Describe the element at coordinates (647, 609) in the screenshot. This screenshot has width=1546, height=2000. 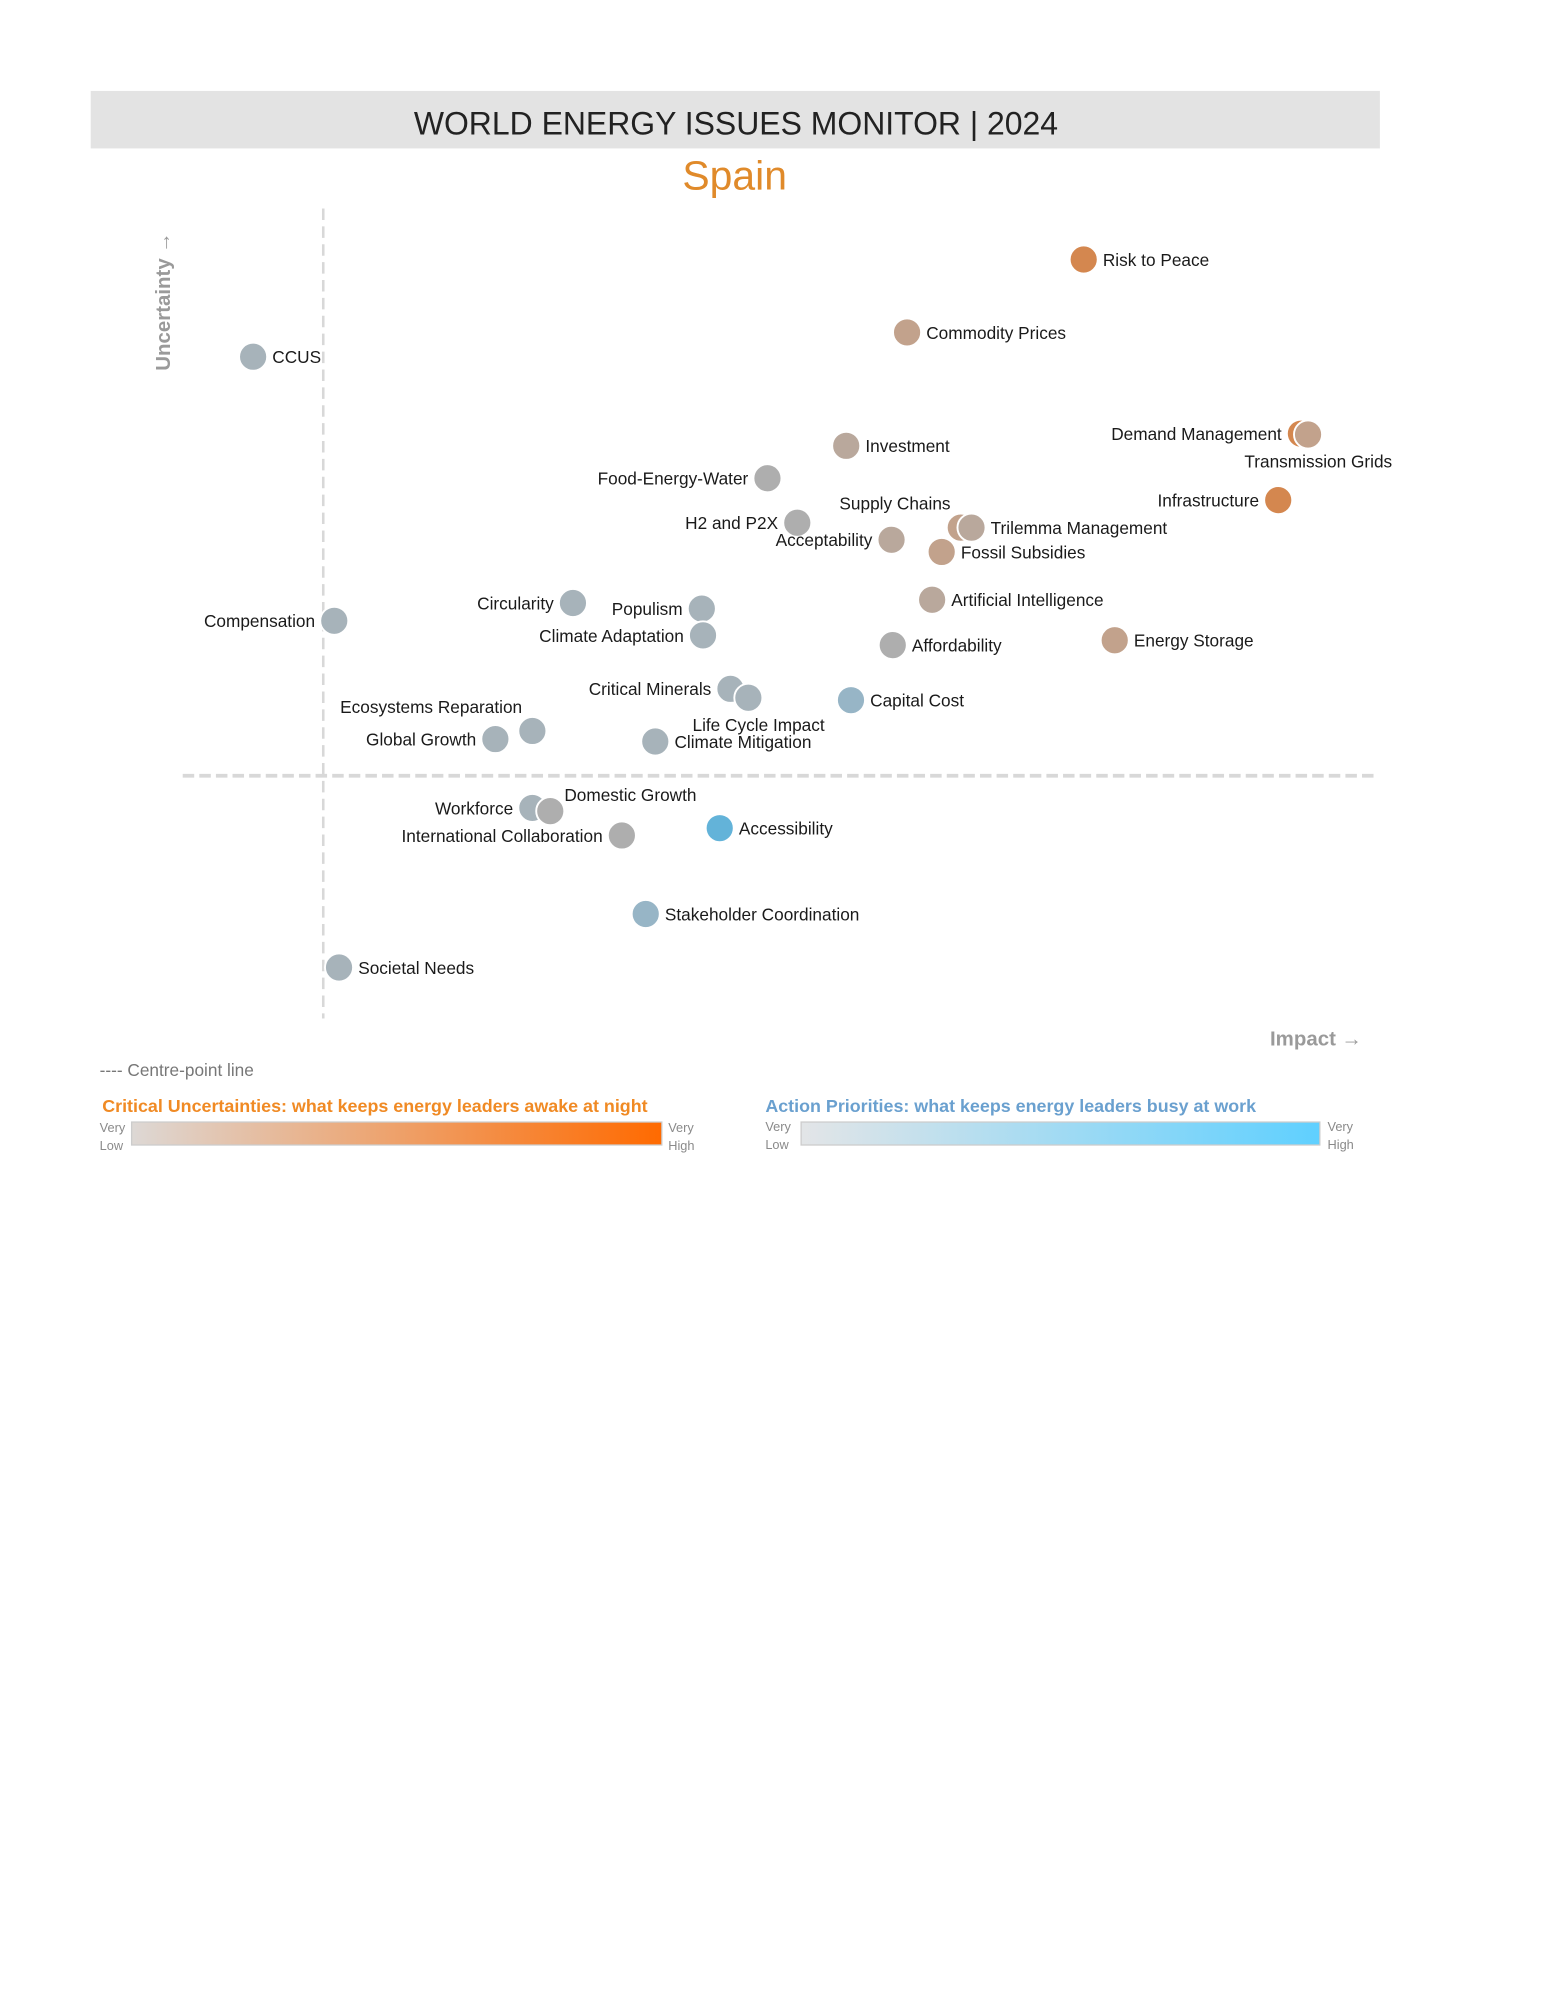
I see `point-label-populism: Populism` at that location.